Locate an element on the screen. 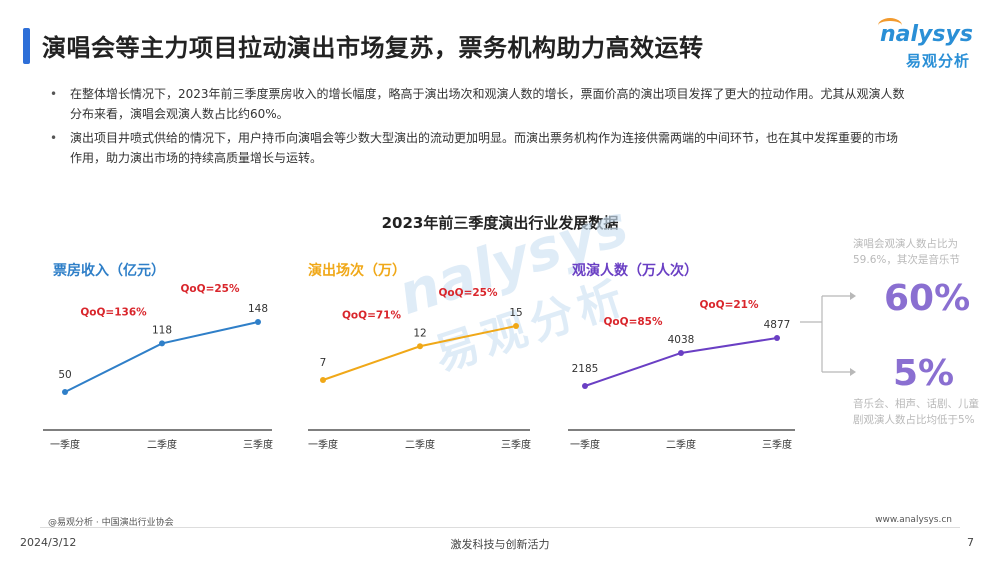  qoq-annotation: QoQ=21% is located at coordinates (729, 305).